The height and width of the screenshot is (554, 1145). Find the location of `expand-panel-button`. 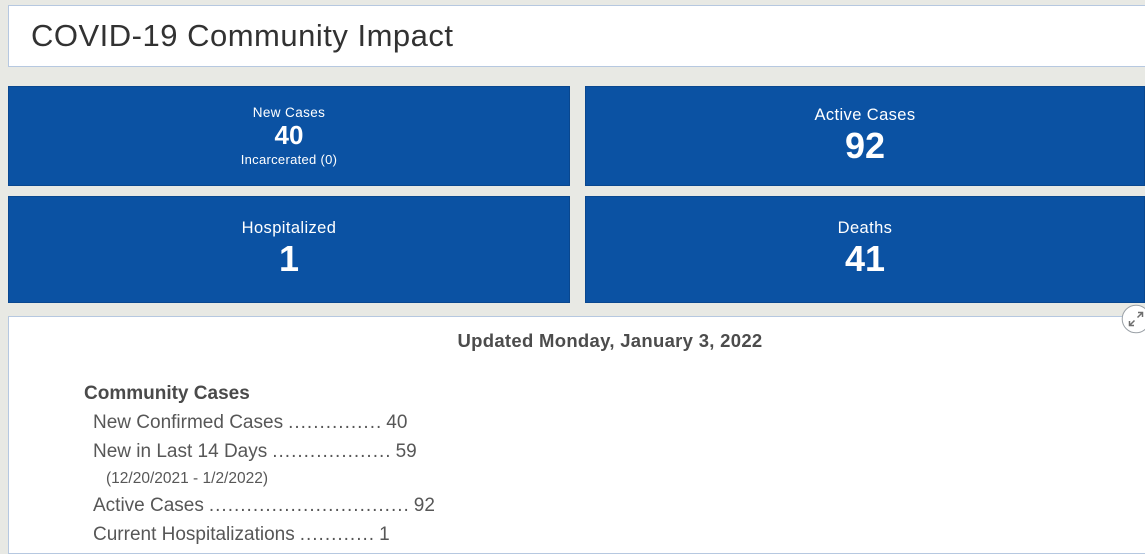

expand-panel-button is located at coordinates (1133, 319).